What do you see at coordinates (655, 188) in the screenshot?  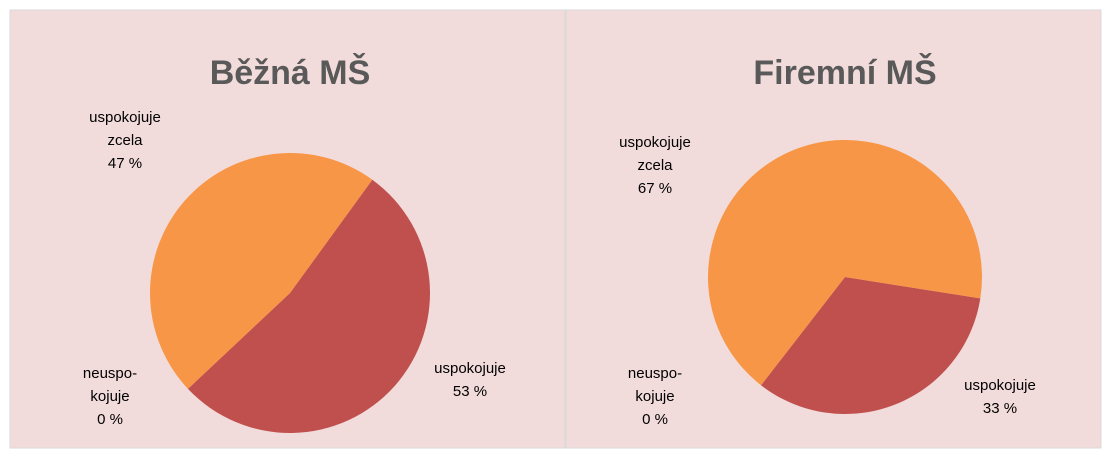 I see `value-label: 67 %` at bounding box center [655, 188].